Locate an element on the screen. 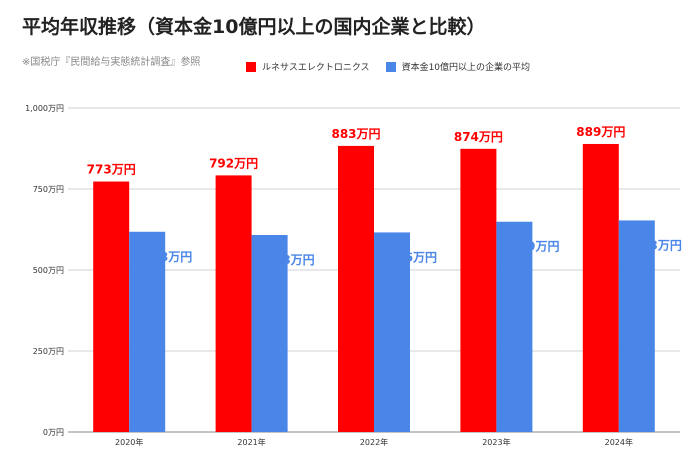 This screenshot has width=700, height=469. data-label-series-2: 618万円 is located at coordinates (167, 257).